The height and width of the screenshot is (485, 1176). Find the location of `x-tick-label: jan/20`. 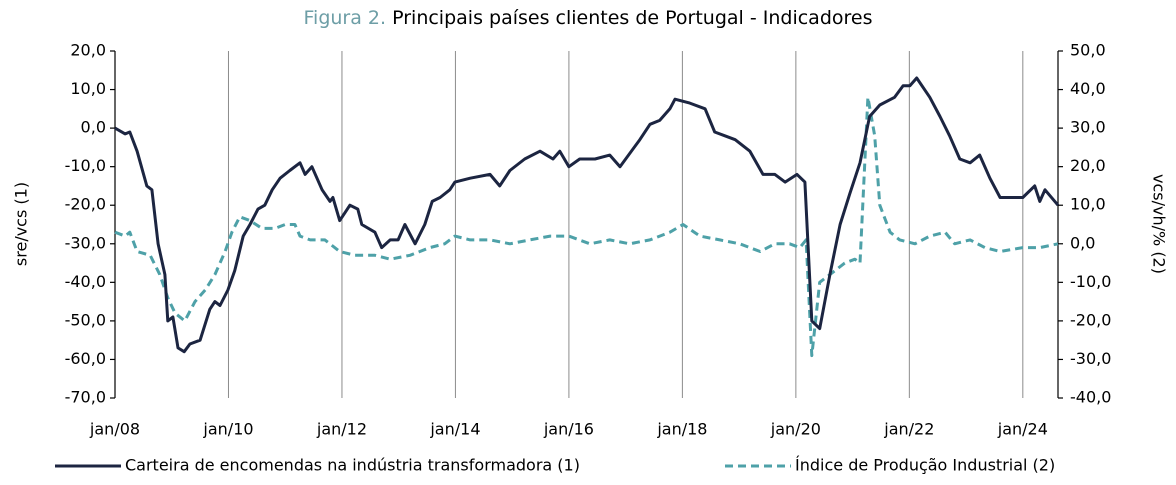

x-tick-label: jan/20 is located at coordinates (795, 429).